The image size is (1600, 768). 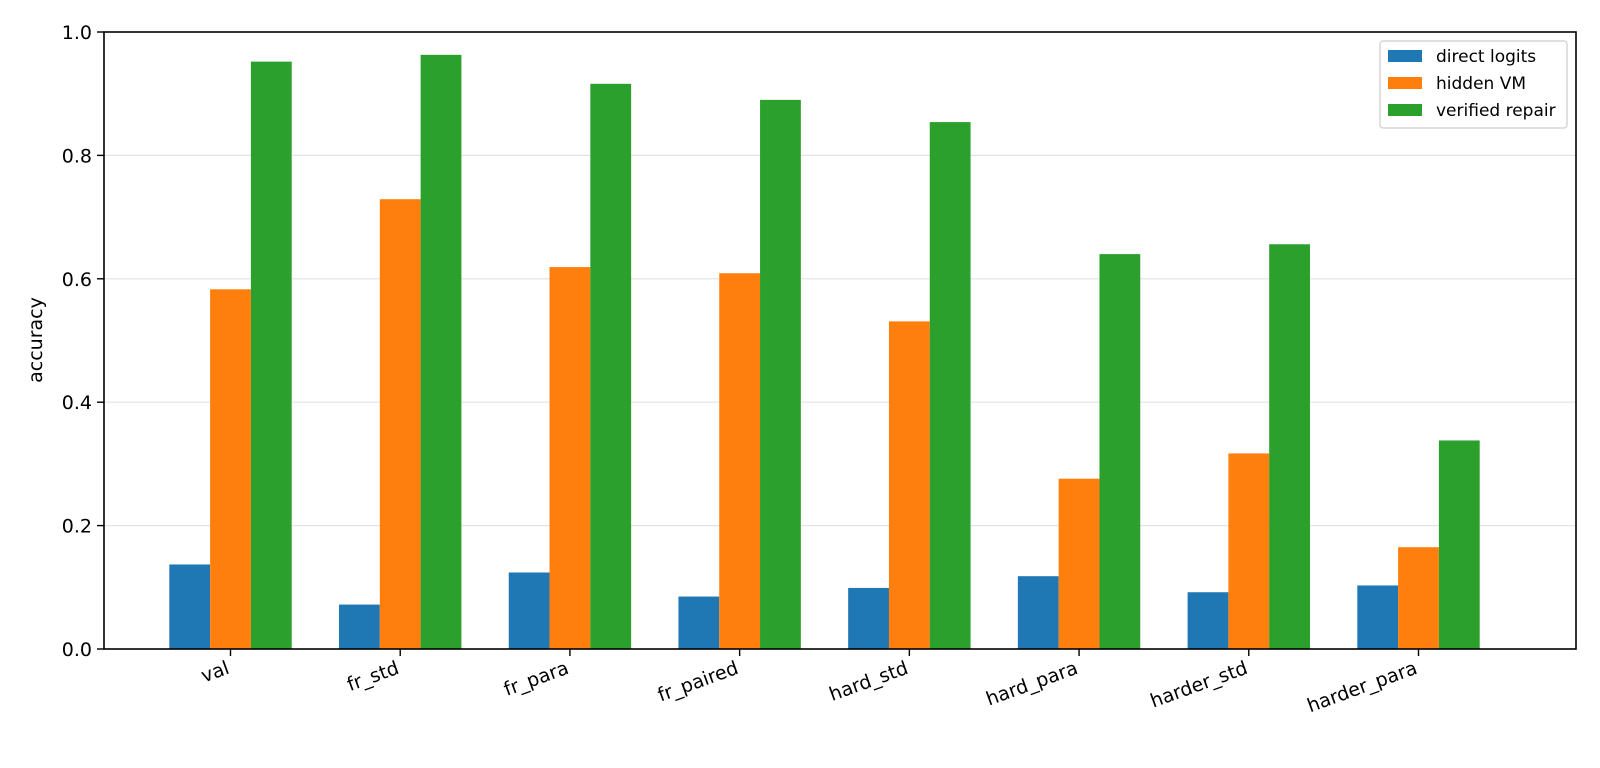 I want to click on y-tick-label: 0.2, so click(x=77, y=527).